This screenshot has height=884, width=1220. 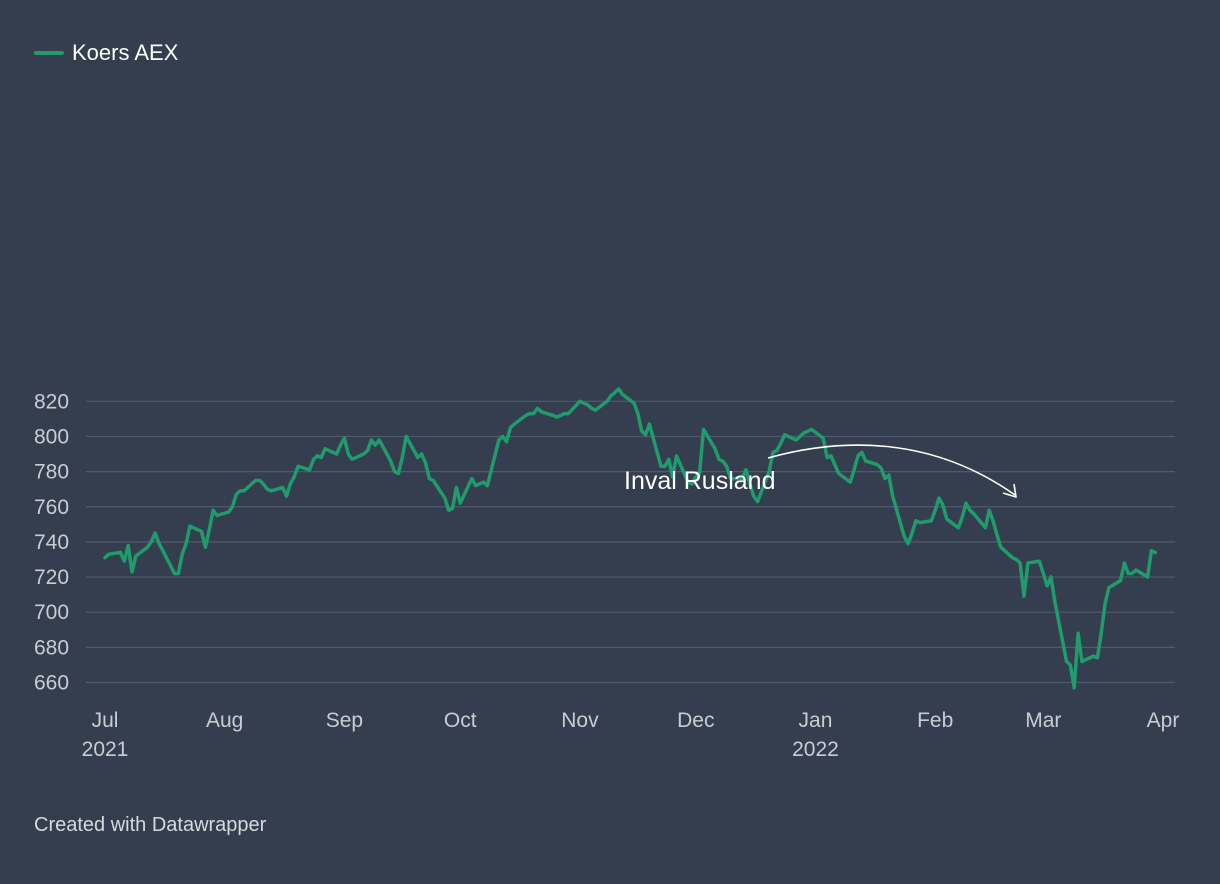 I want to click on annotation-arrow, so click(x=891, y=470).